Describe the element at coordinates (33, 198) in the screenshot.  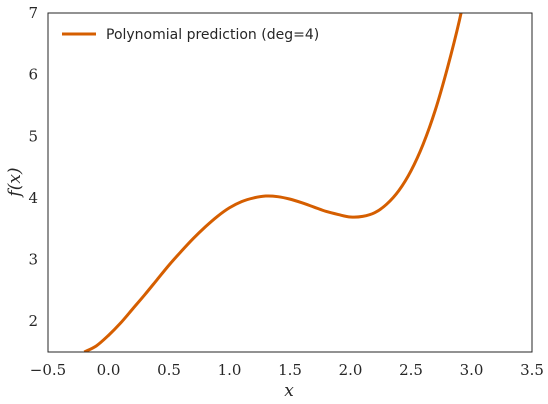
I see `y-tick-label: 4` at that location.